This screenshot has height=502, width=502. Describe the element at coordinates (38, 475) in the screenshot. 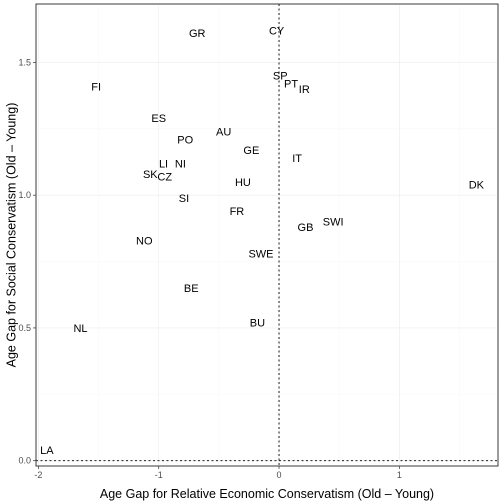

I see `x-tick-label: -2` at that location.